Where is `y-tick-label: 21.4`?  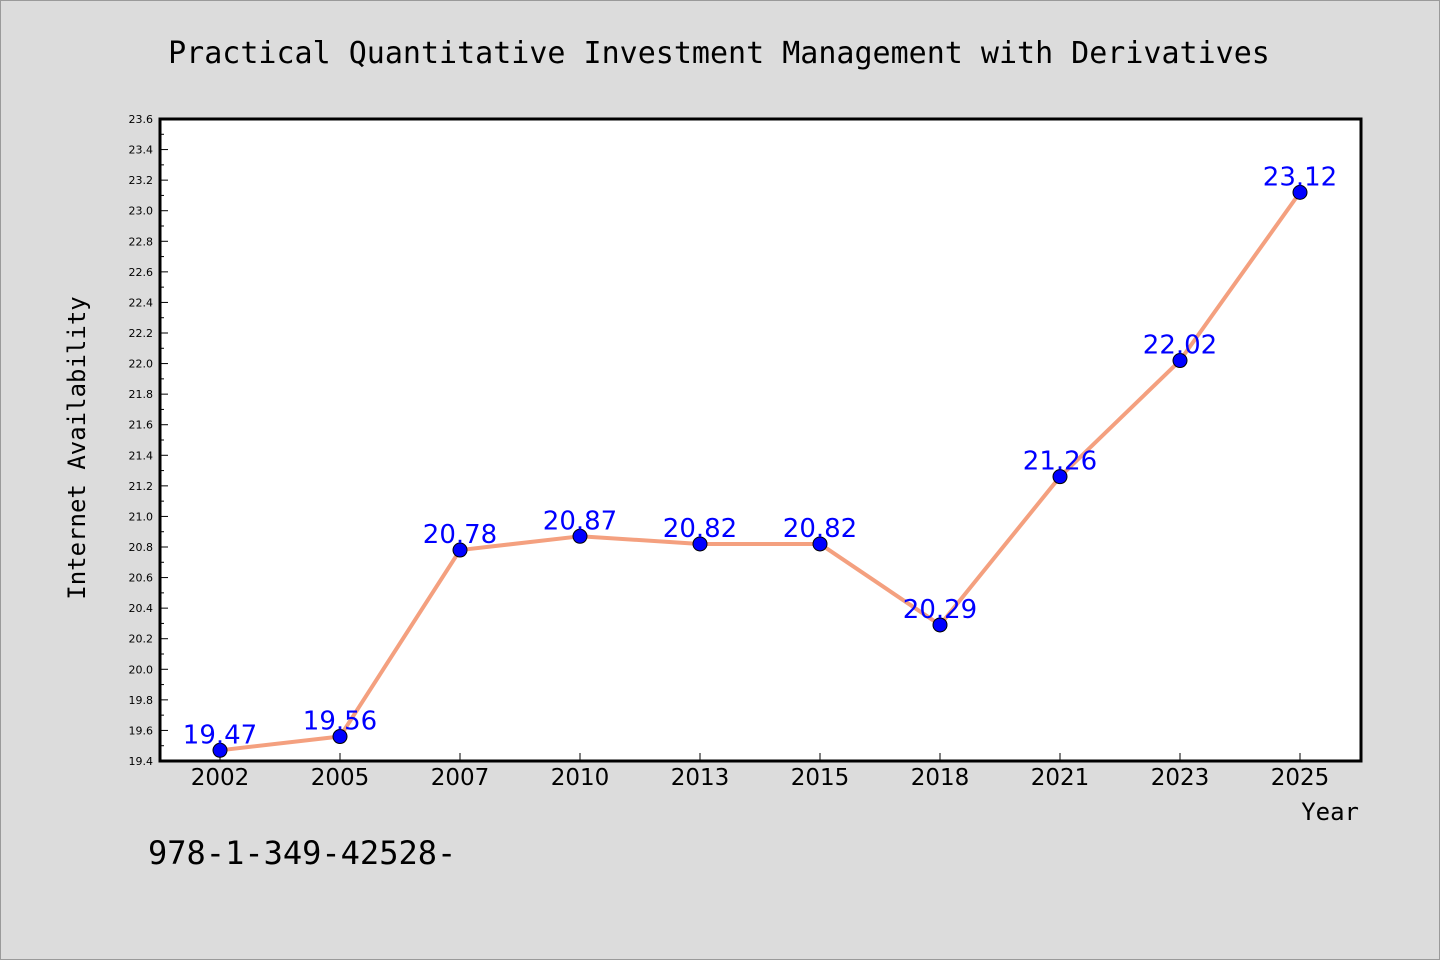
y-tick-label: 21.4 is located at coordinates (141, 455).